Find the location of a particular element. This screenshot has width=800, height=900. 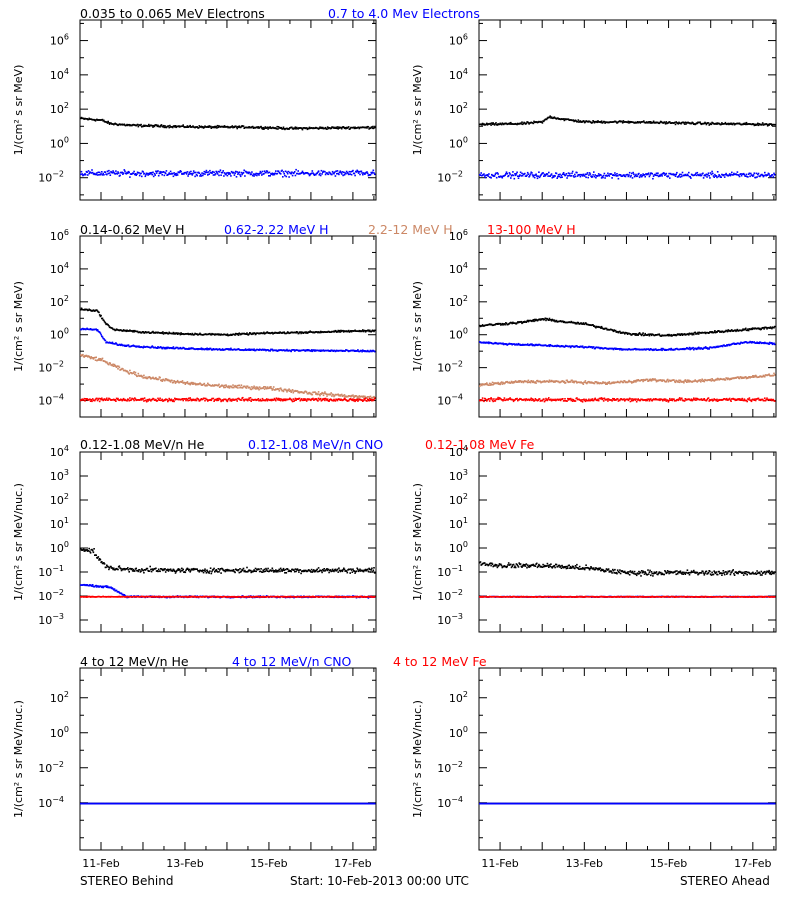

series-red is located at coordinates (228, 399).